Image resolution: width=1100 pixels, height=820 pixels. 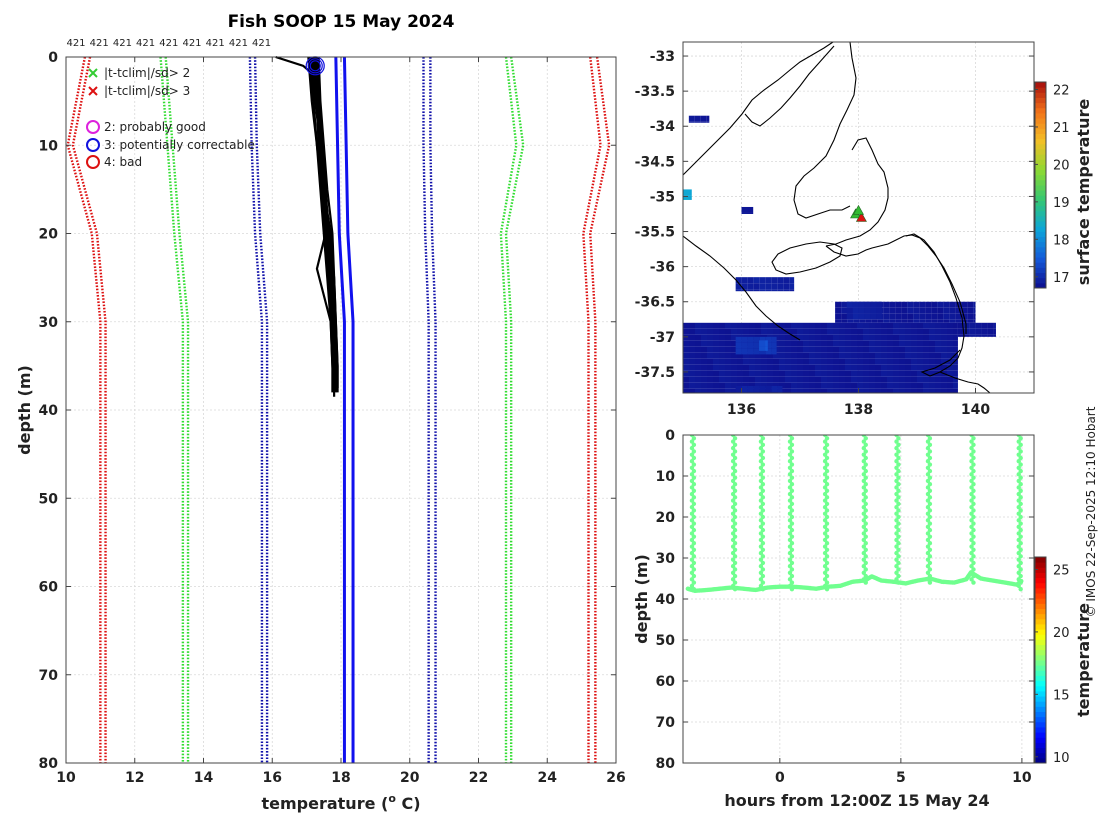 I want to click on section-x-tick-label: 0, so click(x=780, y=778).